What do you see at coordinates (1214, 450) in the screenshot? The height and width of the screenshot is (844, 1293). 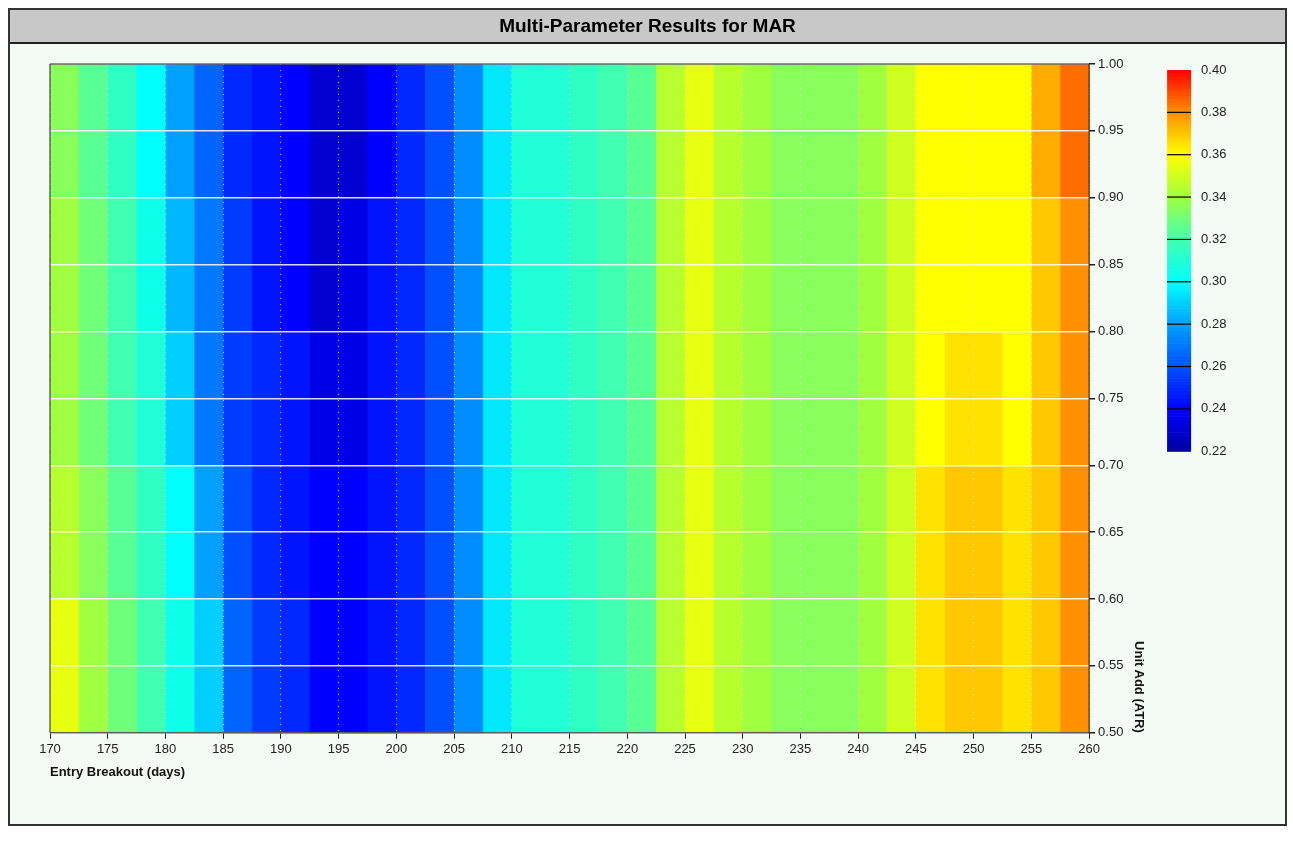 I see `color-bar-label: 0.22` at bounding box center [1214, 450].